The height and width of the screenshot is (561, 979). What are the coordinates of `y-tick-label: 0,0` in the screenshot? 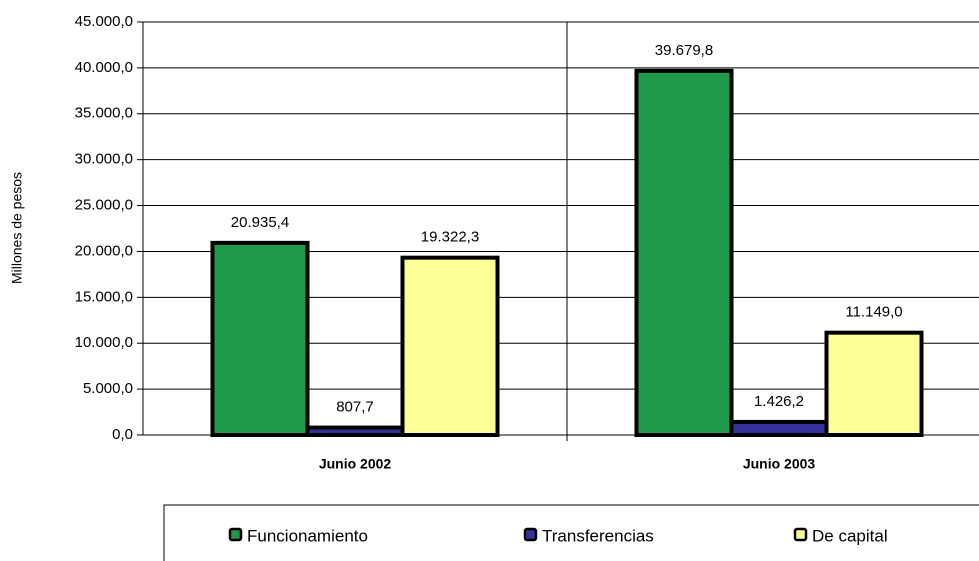 It's located at (122, 434).